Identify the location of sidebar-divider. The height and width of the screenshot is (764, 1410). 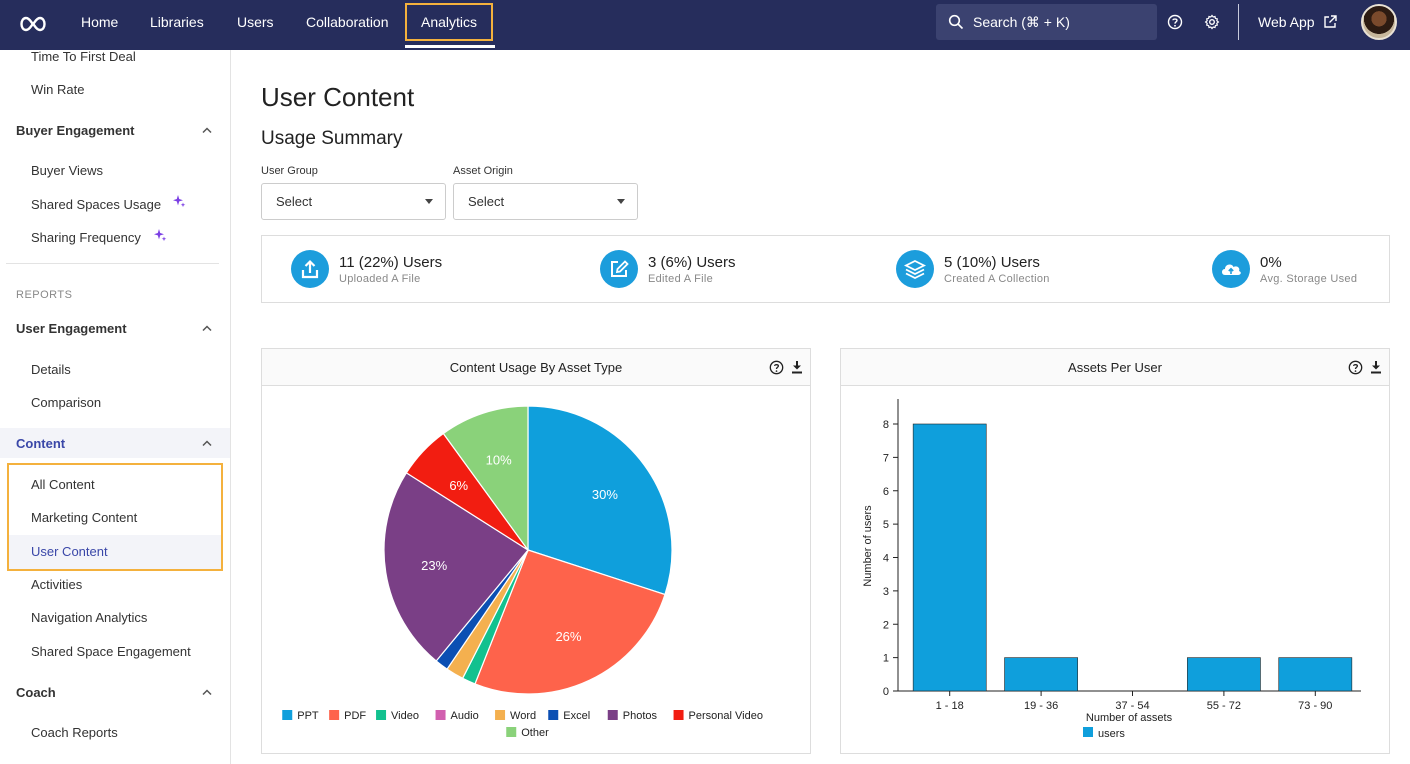
(112, 263).